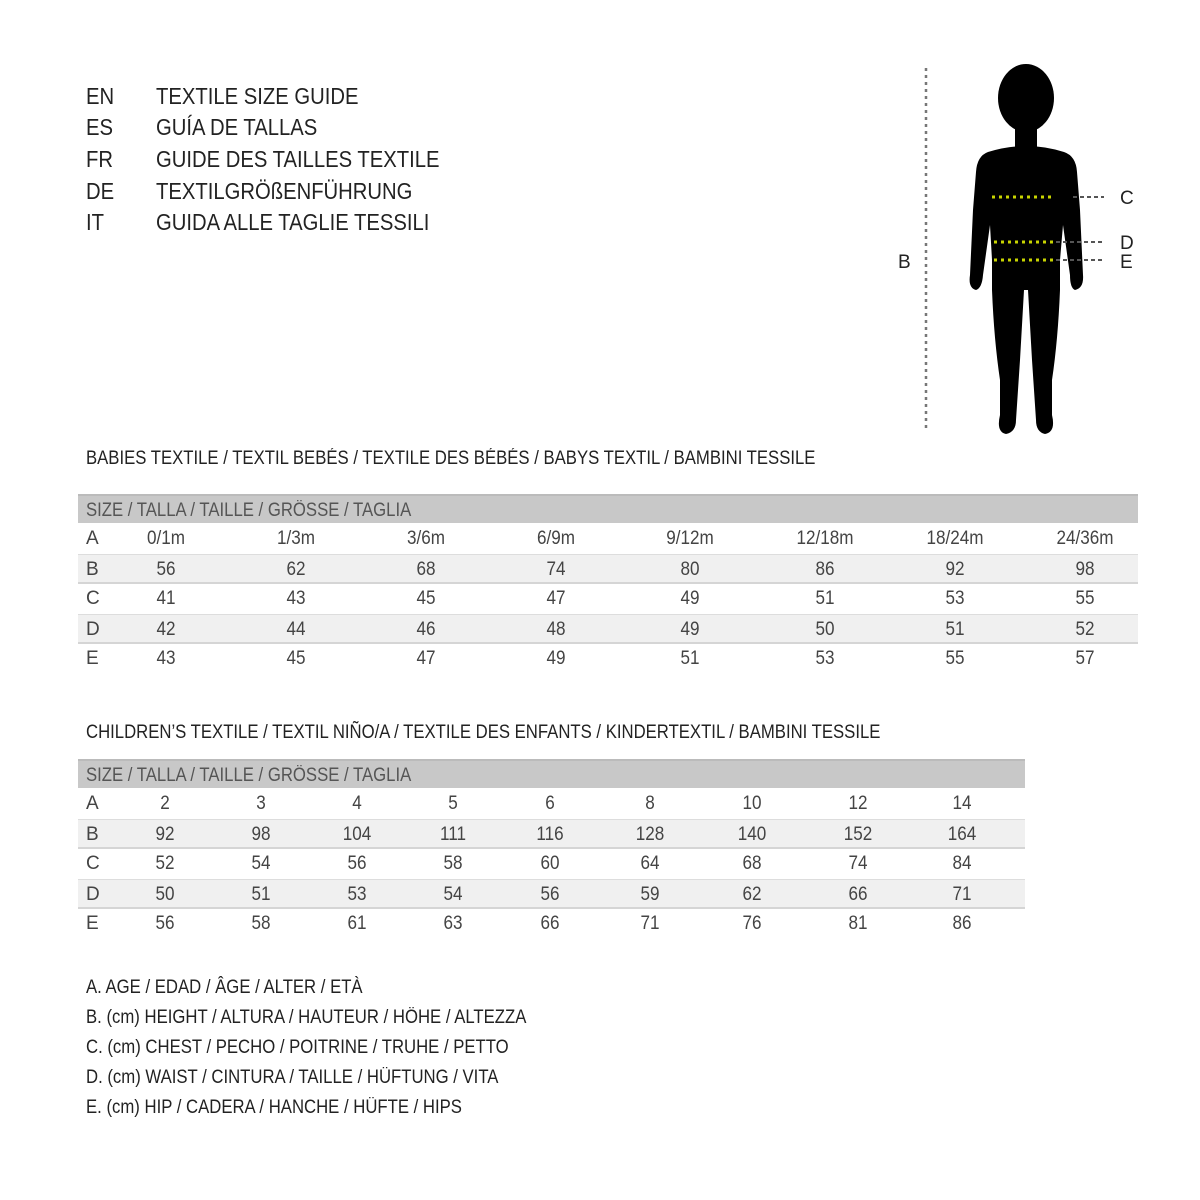  What do you see at coordinates (904, 262) in the screenshot?
I see `label-b: B` at bounding box center [904, 262].